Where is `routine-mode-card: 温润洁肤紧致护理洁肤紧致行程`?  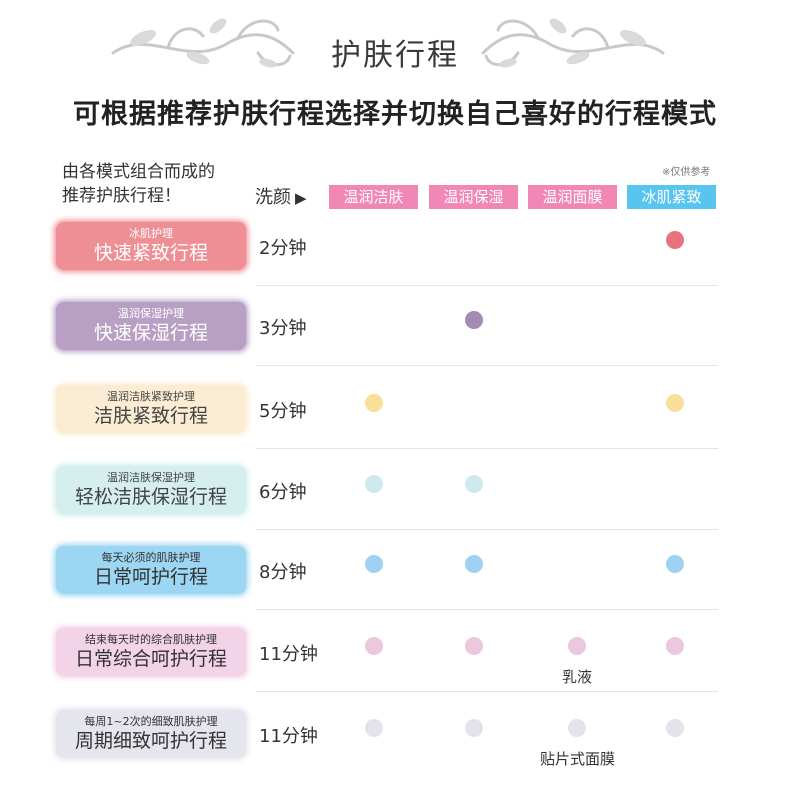
routine-mode-card: 温润洁肤紧致护理洁肤紧致行程 is located at coordinates (151, 409).